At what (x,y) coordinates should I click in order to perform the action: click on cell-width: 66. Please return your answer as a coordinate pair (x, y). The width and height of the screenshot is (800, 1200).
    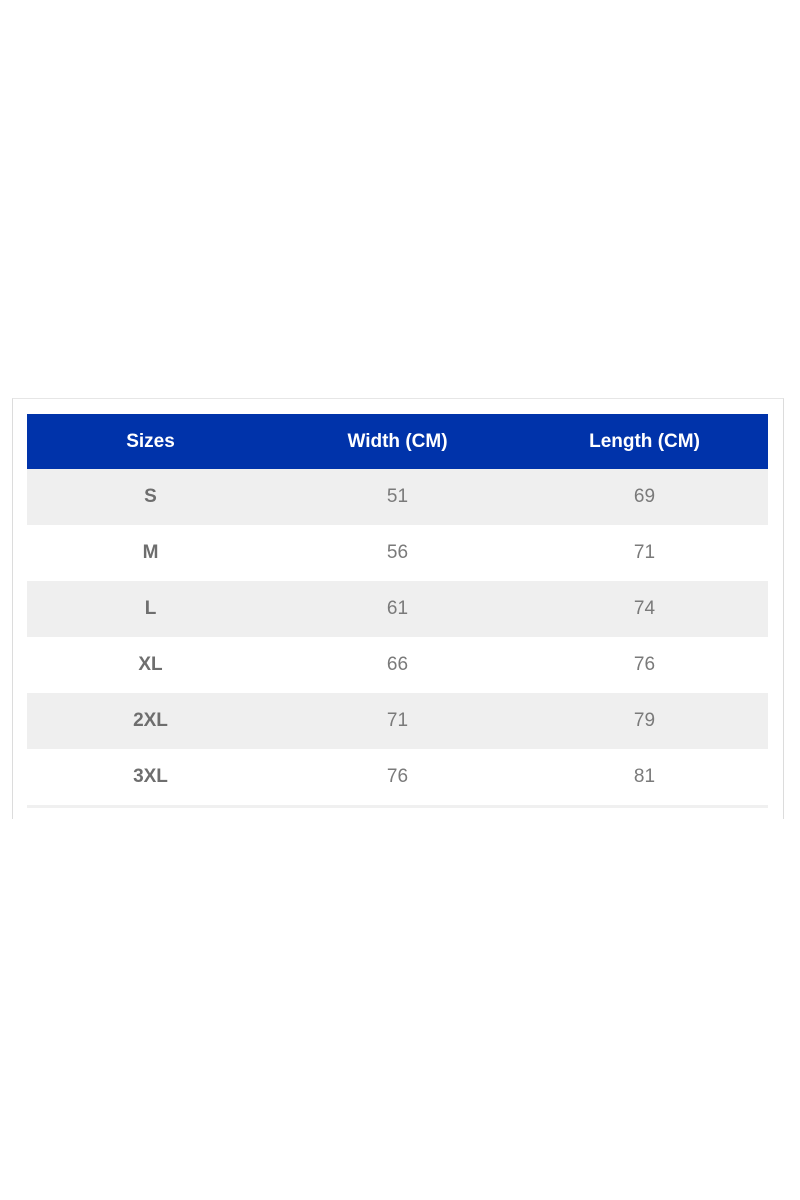
    Looking at the image, I should click on (397, 664).